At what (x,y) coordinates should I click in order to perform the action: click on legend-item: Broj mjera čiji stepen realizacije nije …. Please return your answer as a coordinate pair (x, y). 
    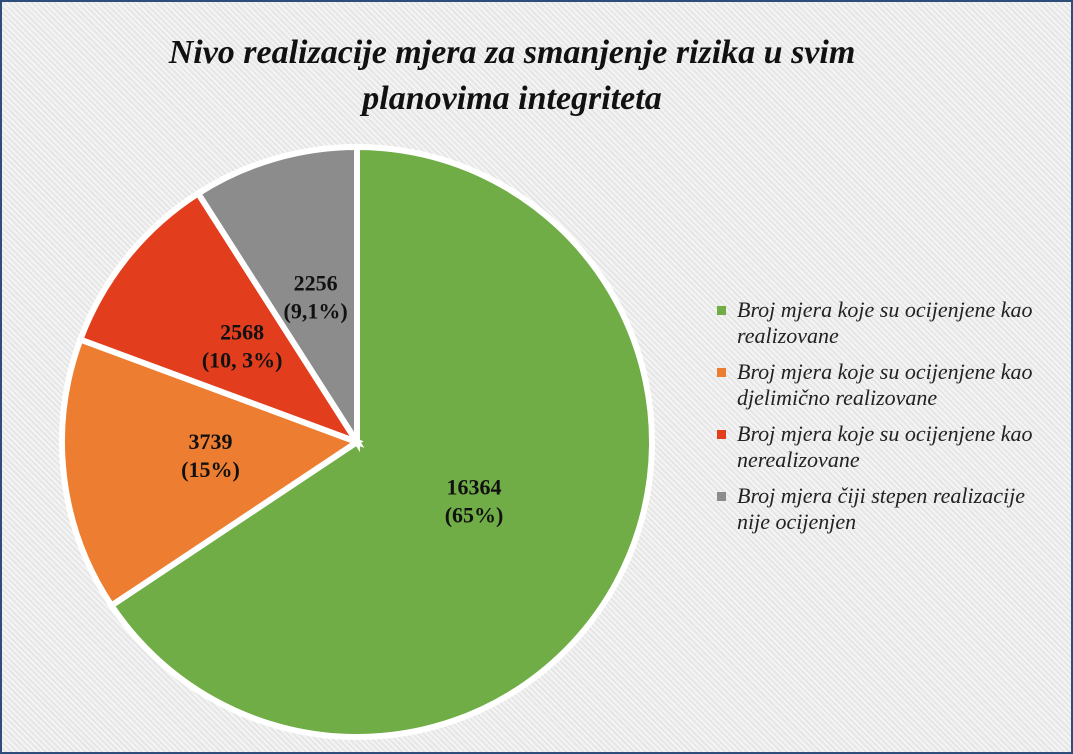
    Looking at the image, I should click on (882, 509).